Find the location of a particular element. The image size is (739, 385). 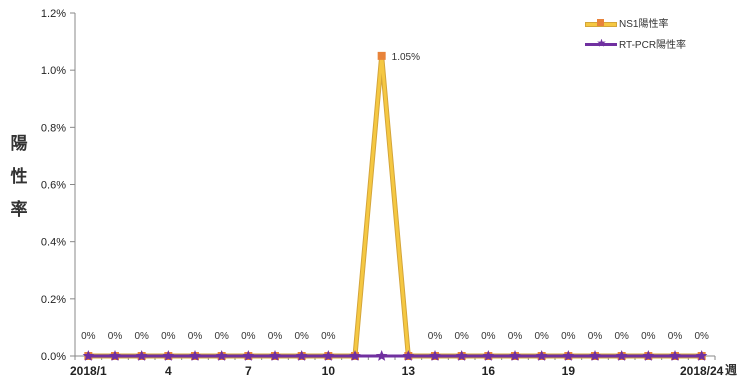

y-tick-label: 0.8% is located at coordinates (53, 128).